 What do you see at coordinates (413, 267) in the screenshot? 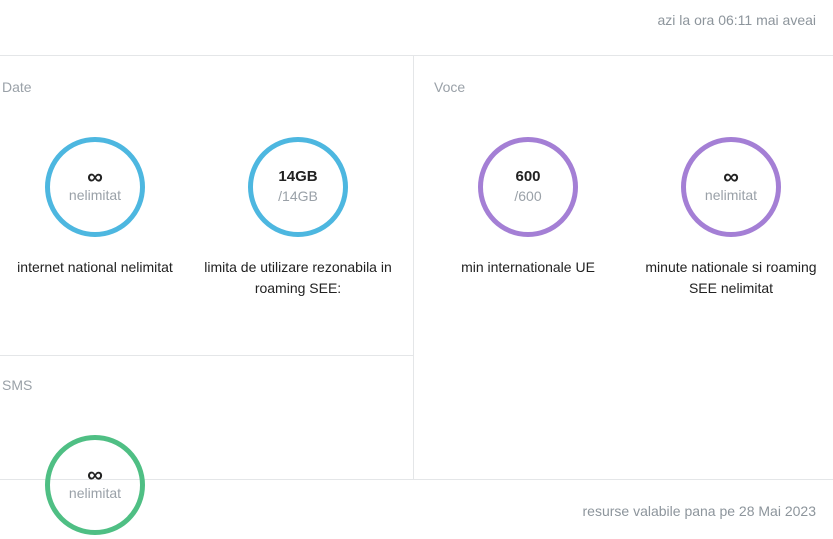
I see `column-divider` at bounding box center [413, 267].